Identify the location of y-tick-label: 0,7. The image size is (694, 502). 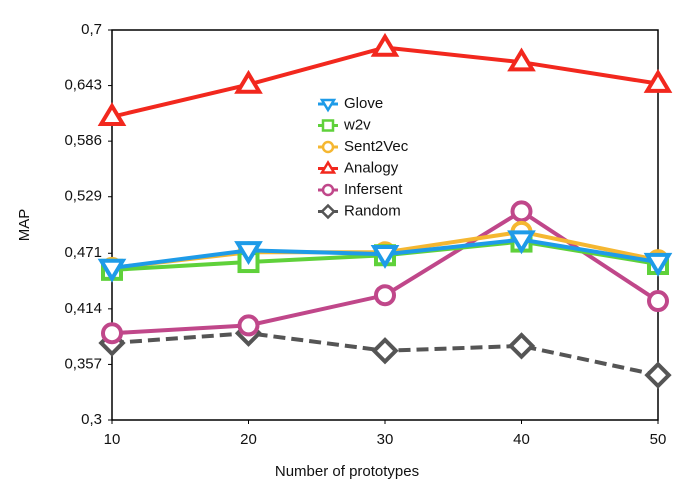
(91, 29).